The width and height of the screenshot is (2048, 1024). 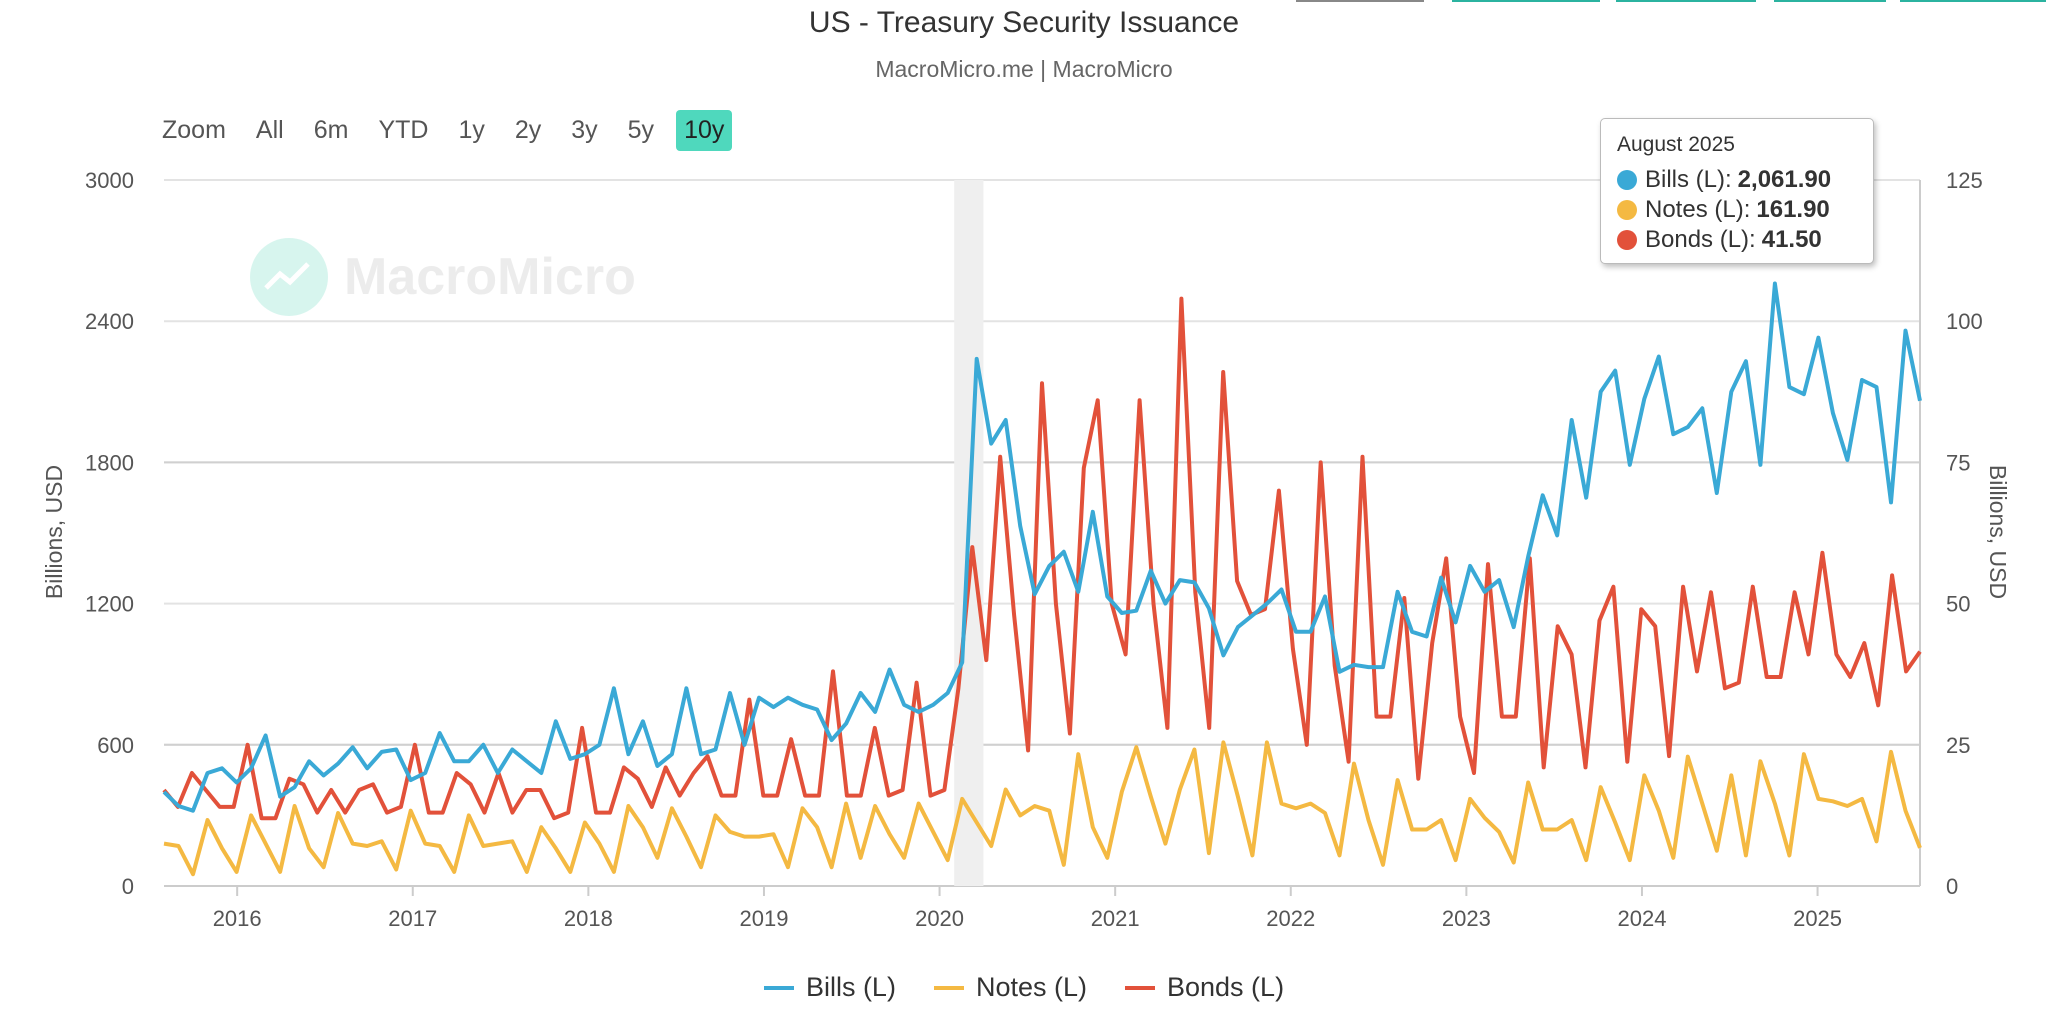 I want to click on notes-dot-icon, so click(x=1627, y=210).